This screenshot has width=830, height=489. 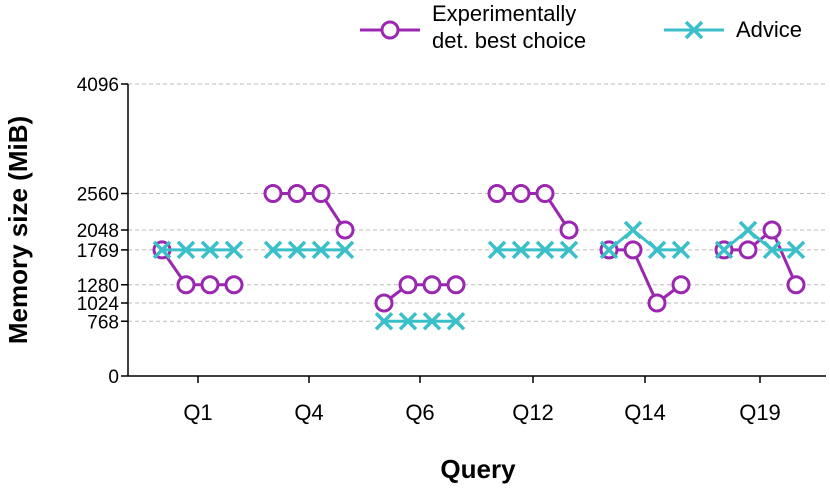 I want to click on point-Q19-2-b, so click(x=748, y=230).